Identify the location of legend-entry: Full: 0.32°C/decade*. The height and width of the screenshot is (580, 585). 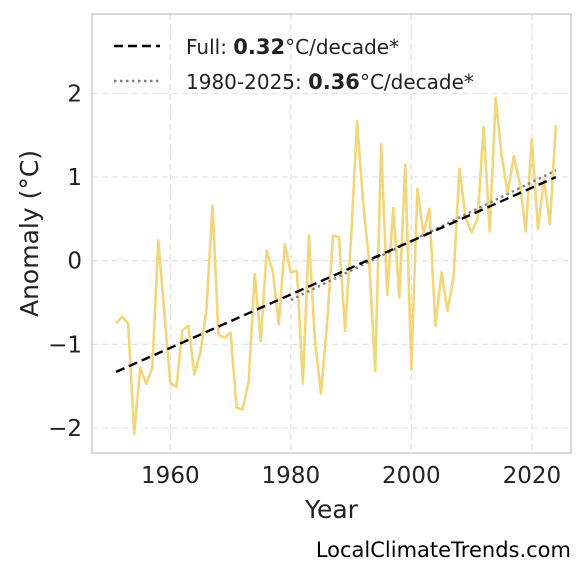
(292, 47).